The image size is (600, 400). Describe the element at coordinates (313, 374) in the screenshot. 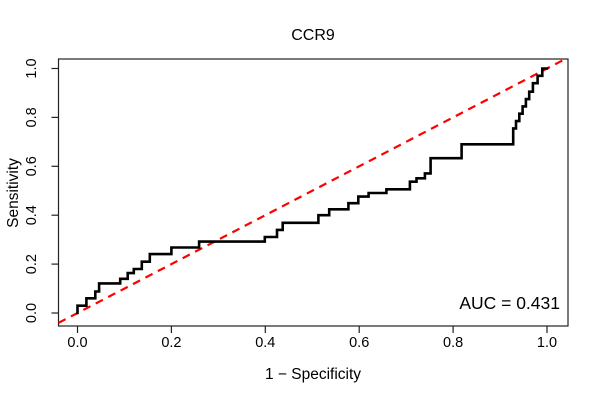

I see `x-axis-label: 1 − Specificity` at that location.